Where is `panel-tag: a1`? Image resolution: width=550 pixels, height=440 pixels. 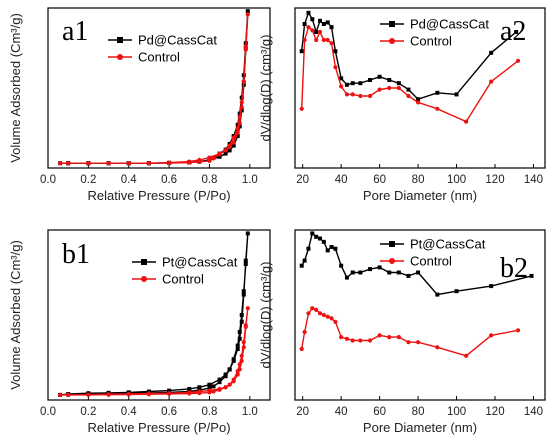 panel-tag: a1 is located at coordinates (75, 31).